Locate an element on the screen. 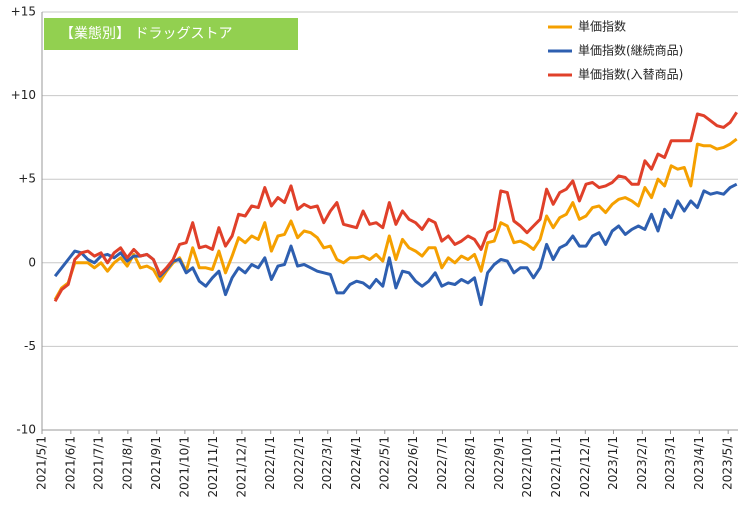 This screenshot has width=742, height=510. title-box is located at coordinates (171, 34).